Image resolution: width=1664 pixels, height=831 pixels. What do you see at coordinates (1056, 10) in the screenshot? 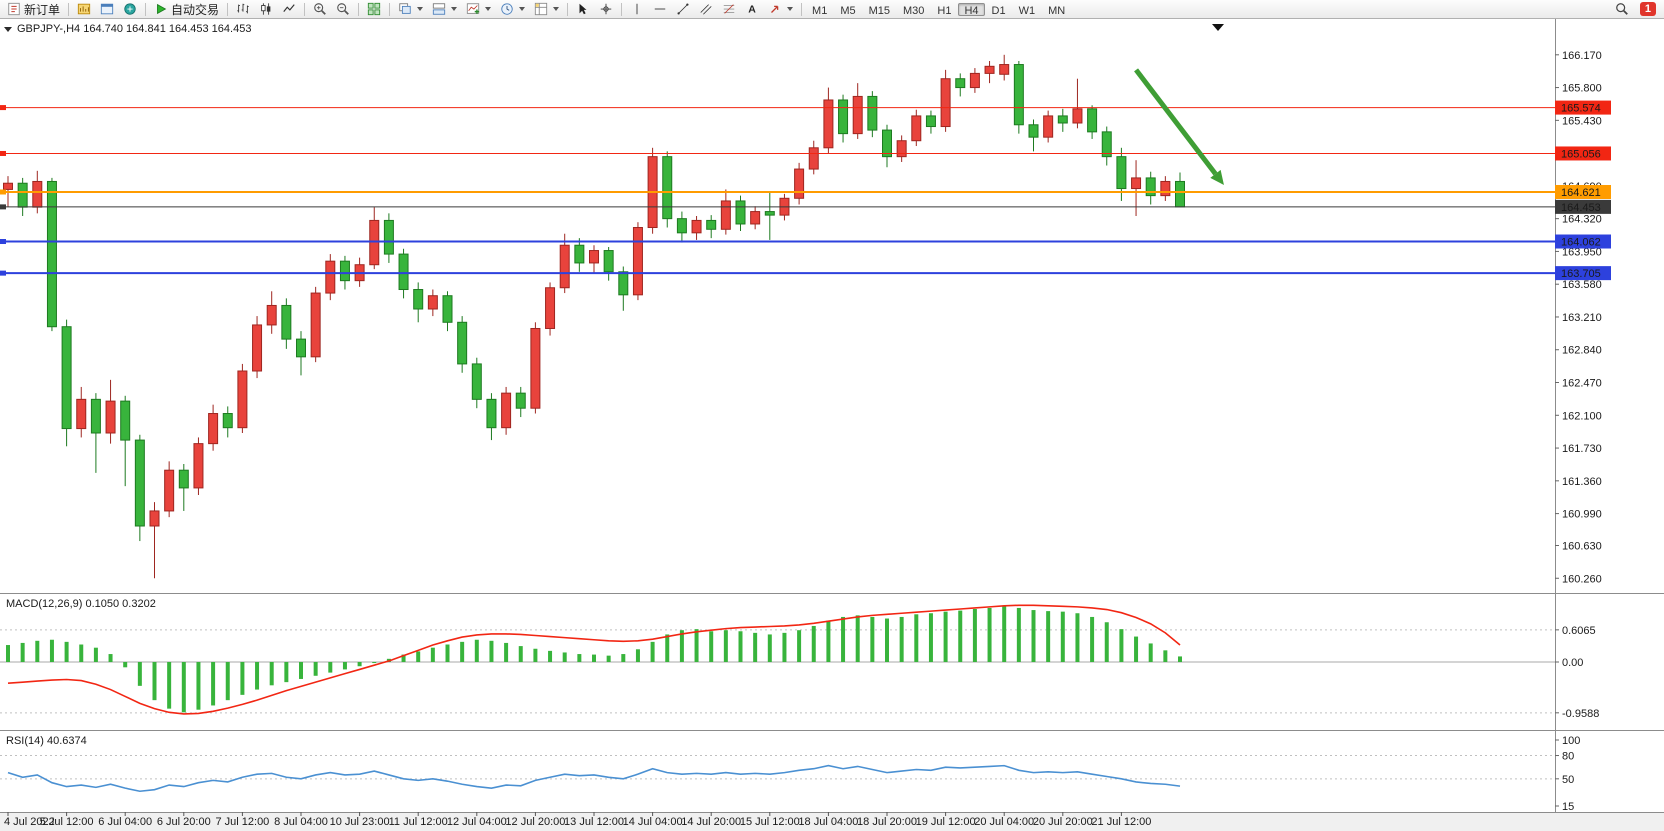
I see `timeframe-button-MN: MN` at bounding box center [1056, 10].